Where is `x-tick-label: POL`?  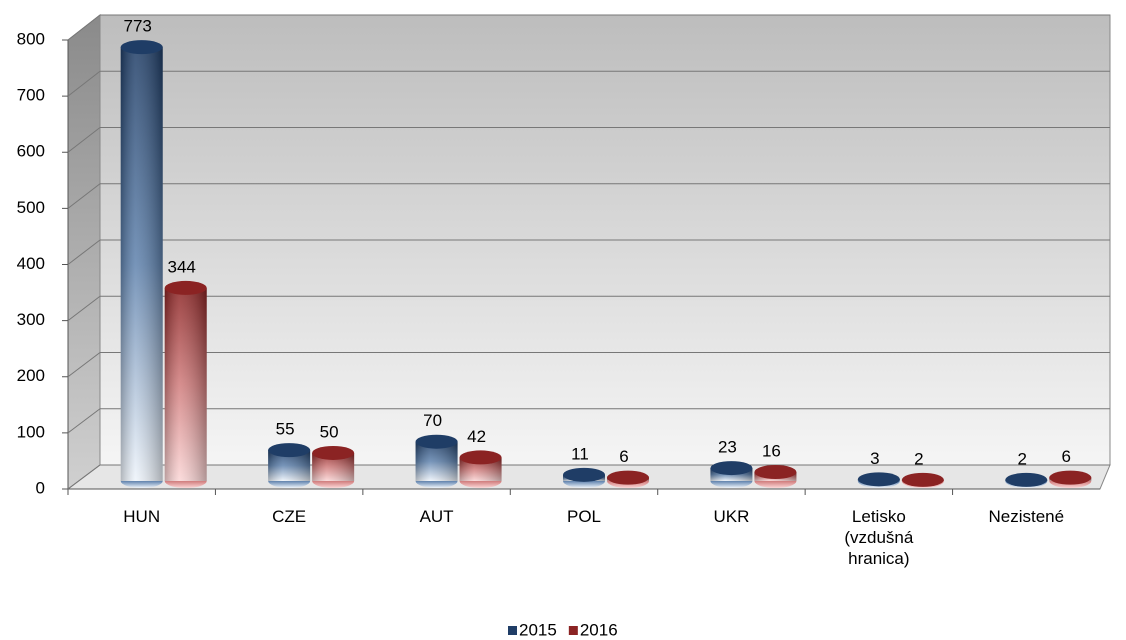 x-tick-label: POL is located at coordinates (584, 516).